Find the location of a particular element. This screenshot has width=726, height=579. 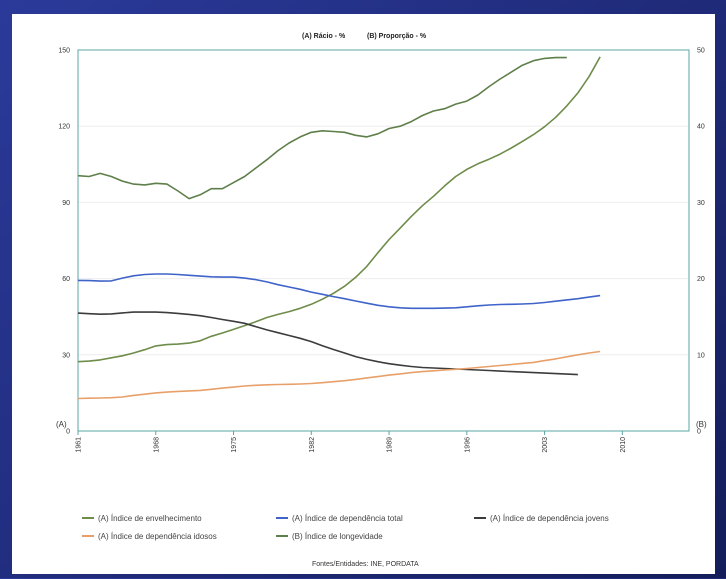

legend-label: (B) Índice de longevidade is located at coordinates (337, 536).